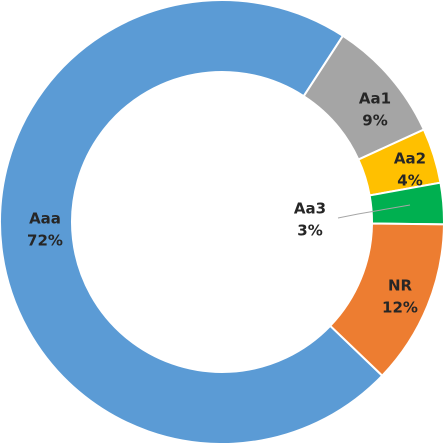 This screenshot has width=444, height=443. What do you see at coordinates (45, 219) in the screenshot?
I see `data-label-name: Aaa` at bounding box center [45, 219].